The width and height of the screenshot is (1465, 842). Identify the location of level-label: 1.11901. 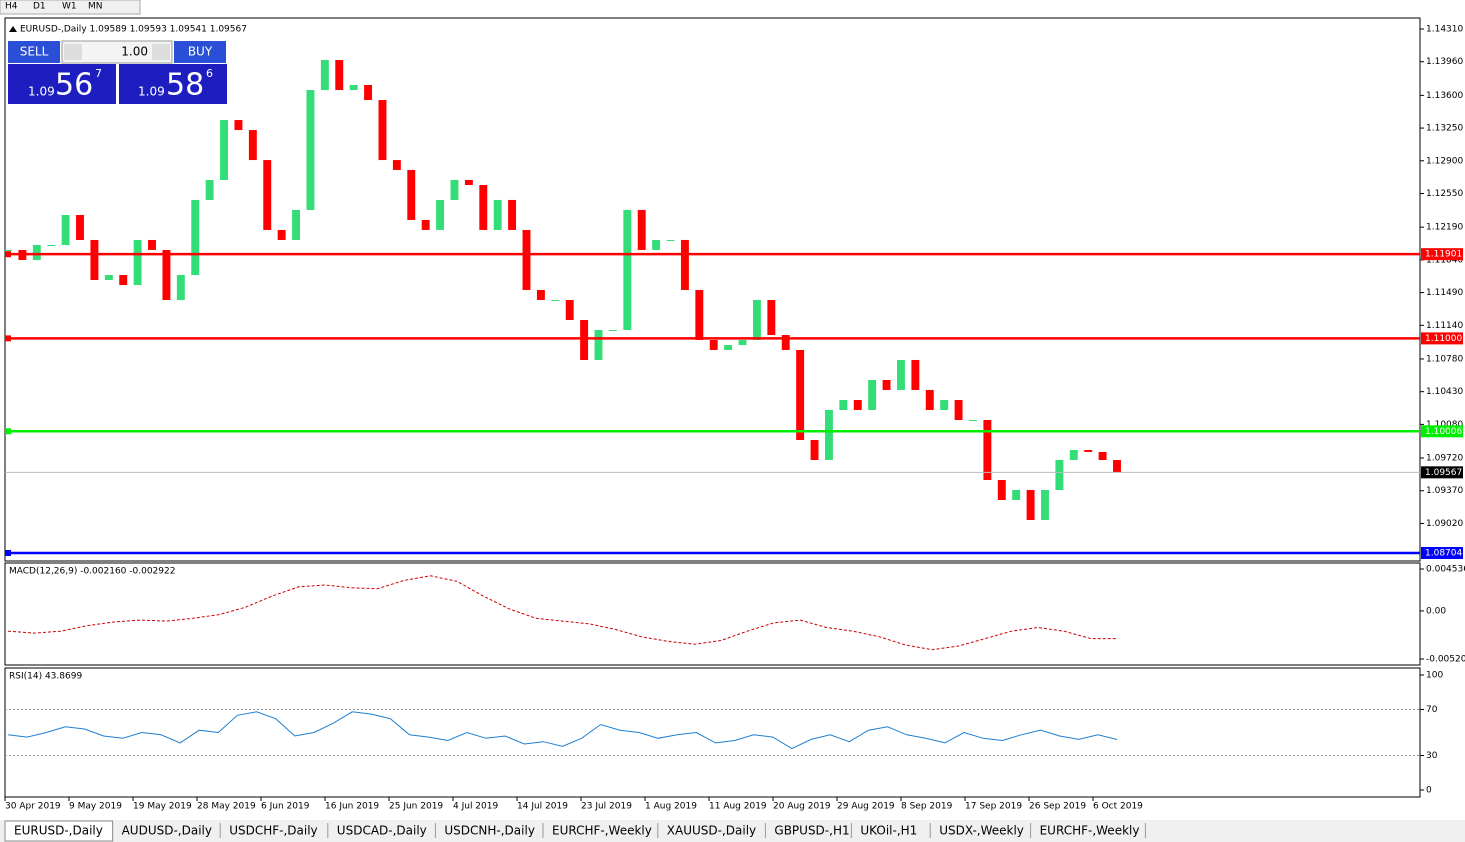
(1443, 255).